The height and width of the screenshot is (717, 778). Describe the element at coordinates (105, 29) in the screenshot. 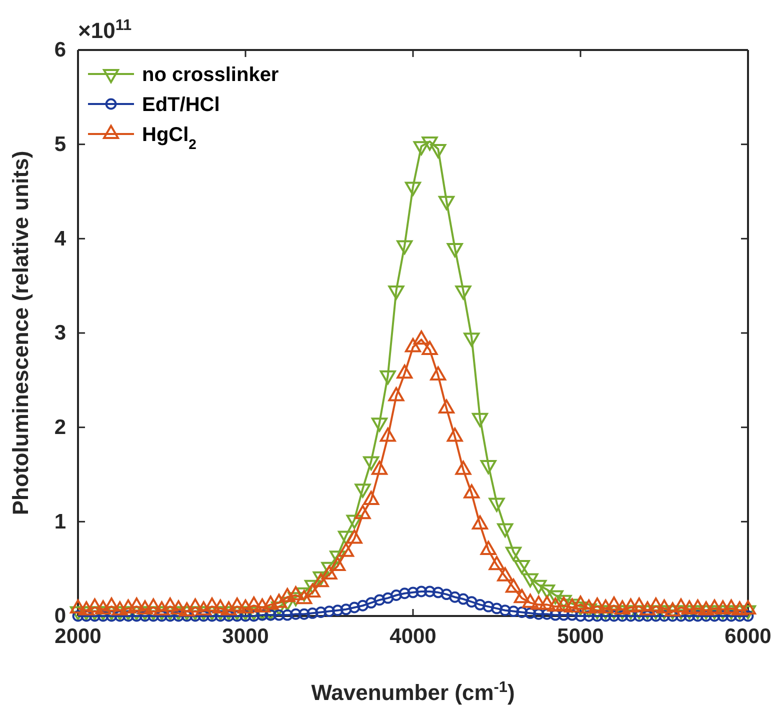

I see `text: ×10$^{11}$` at that location.